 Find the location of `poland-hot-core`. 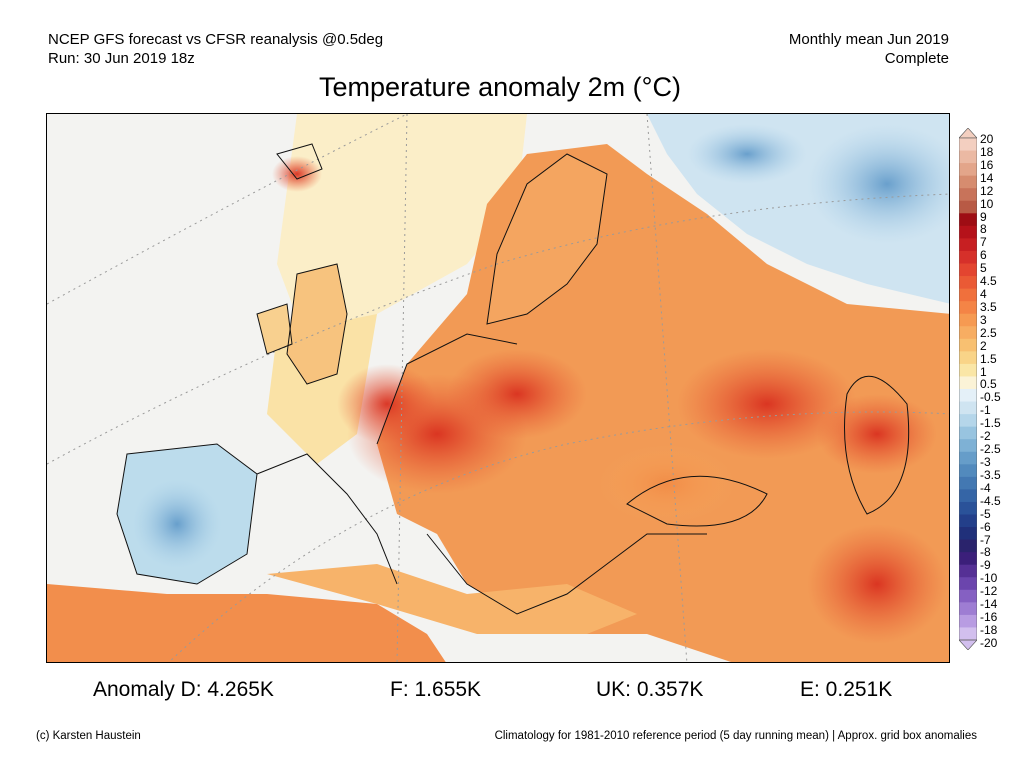

poland-hot-core is located at coordinates (517, 394).